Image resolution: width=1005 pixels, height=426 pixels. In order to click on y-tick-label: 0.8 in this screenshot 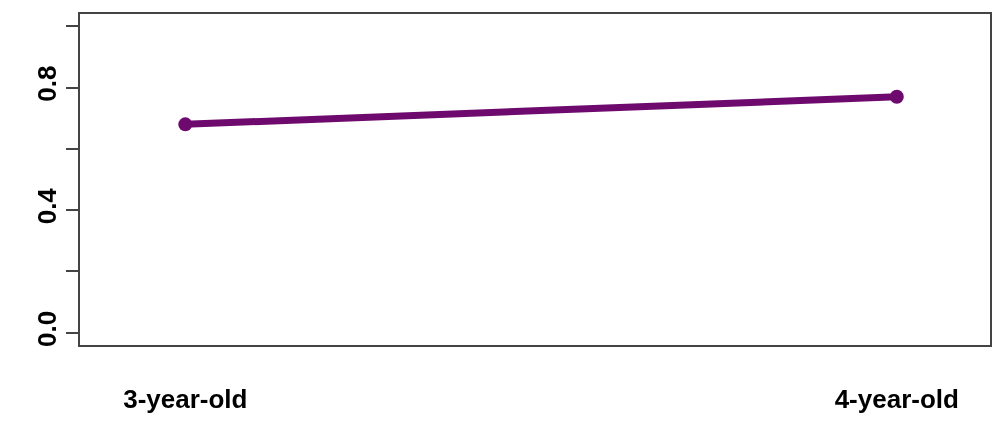, I will do `click(46, 83)`.